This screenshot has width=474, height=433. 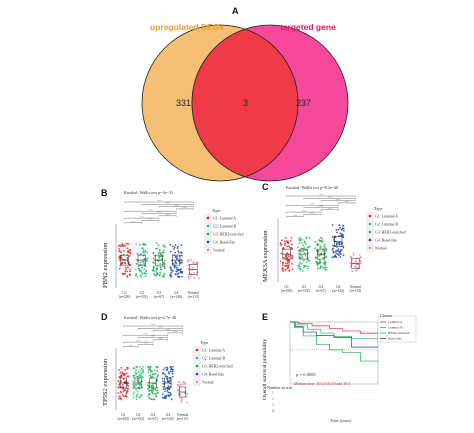 What do you see at coordinates (105, 382) in the screenshot?
I see `panel-d-ylabel: TP5S2 expression` at bounding box center [105, 382].